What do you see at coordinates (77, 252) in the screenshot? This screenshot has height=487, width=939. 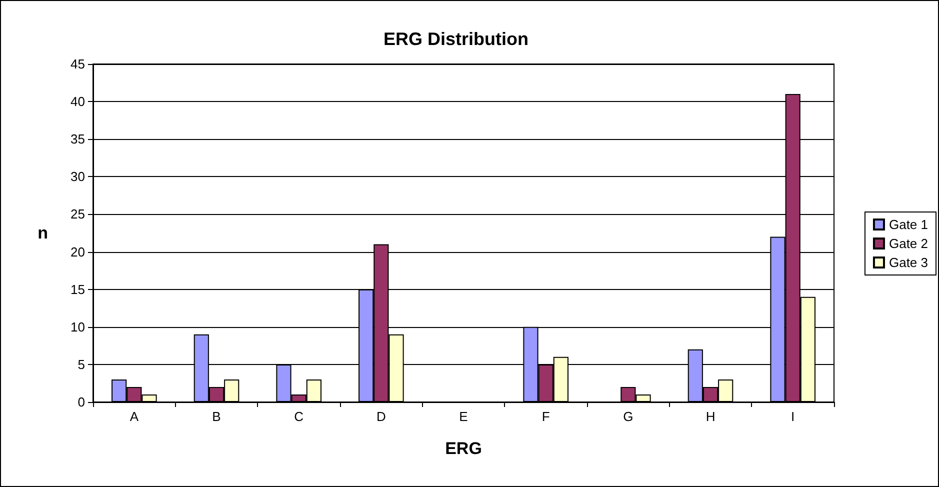 I see `y-tick-label: 20` at bounding box center [77, 252].